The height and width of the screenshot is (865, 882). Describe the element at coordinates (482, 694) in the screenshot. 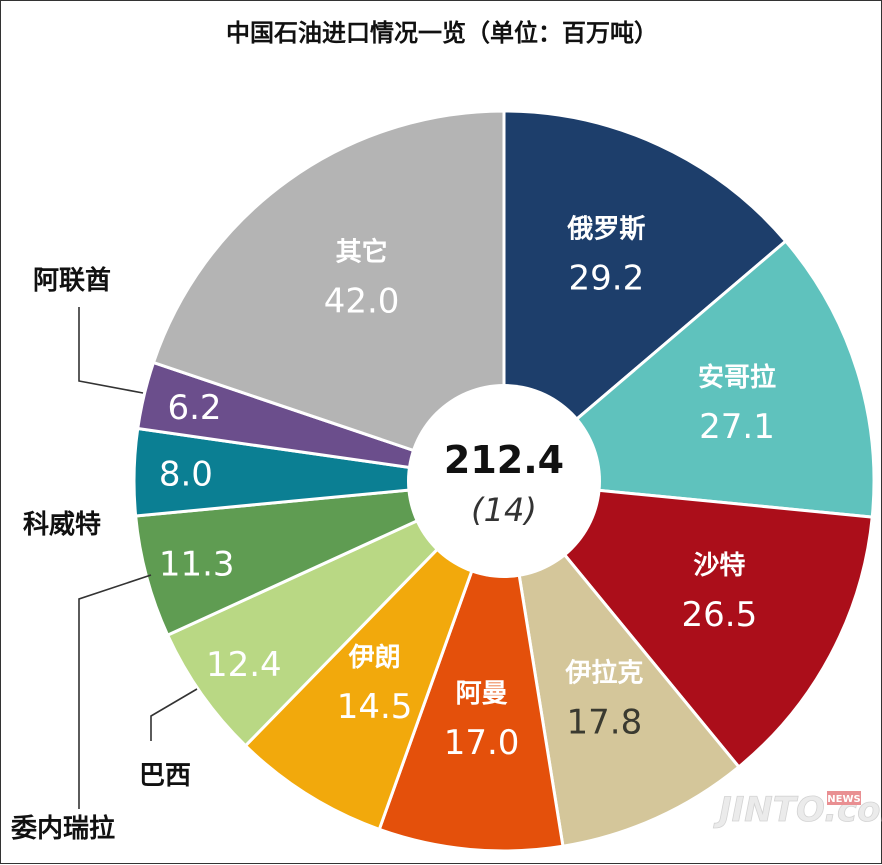

I see `slice-label-阿曼: 阿曼` at that location.